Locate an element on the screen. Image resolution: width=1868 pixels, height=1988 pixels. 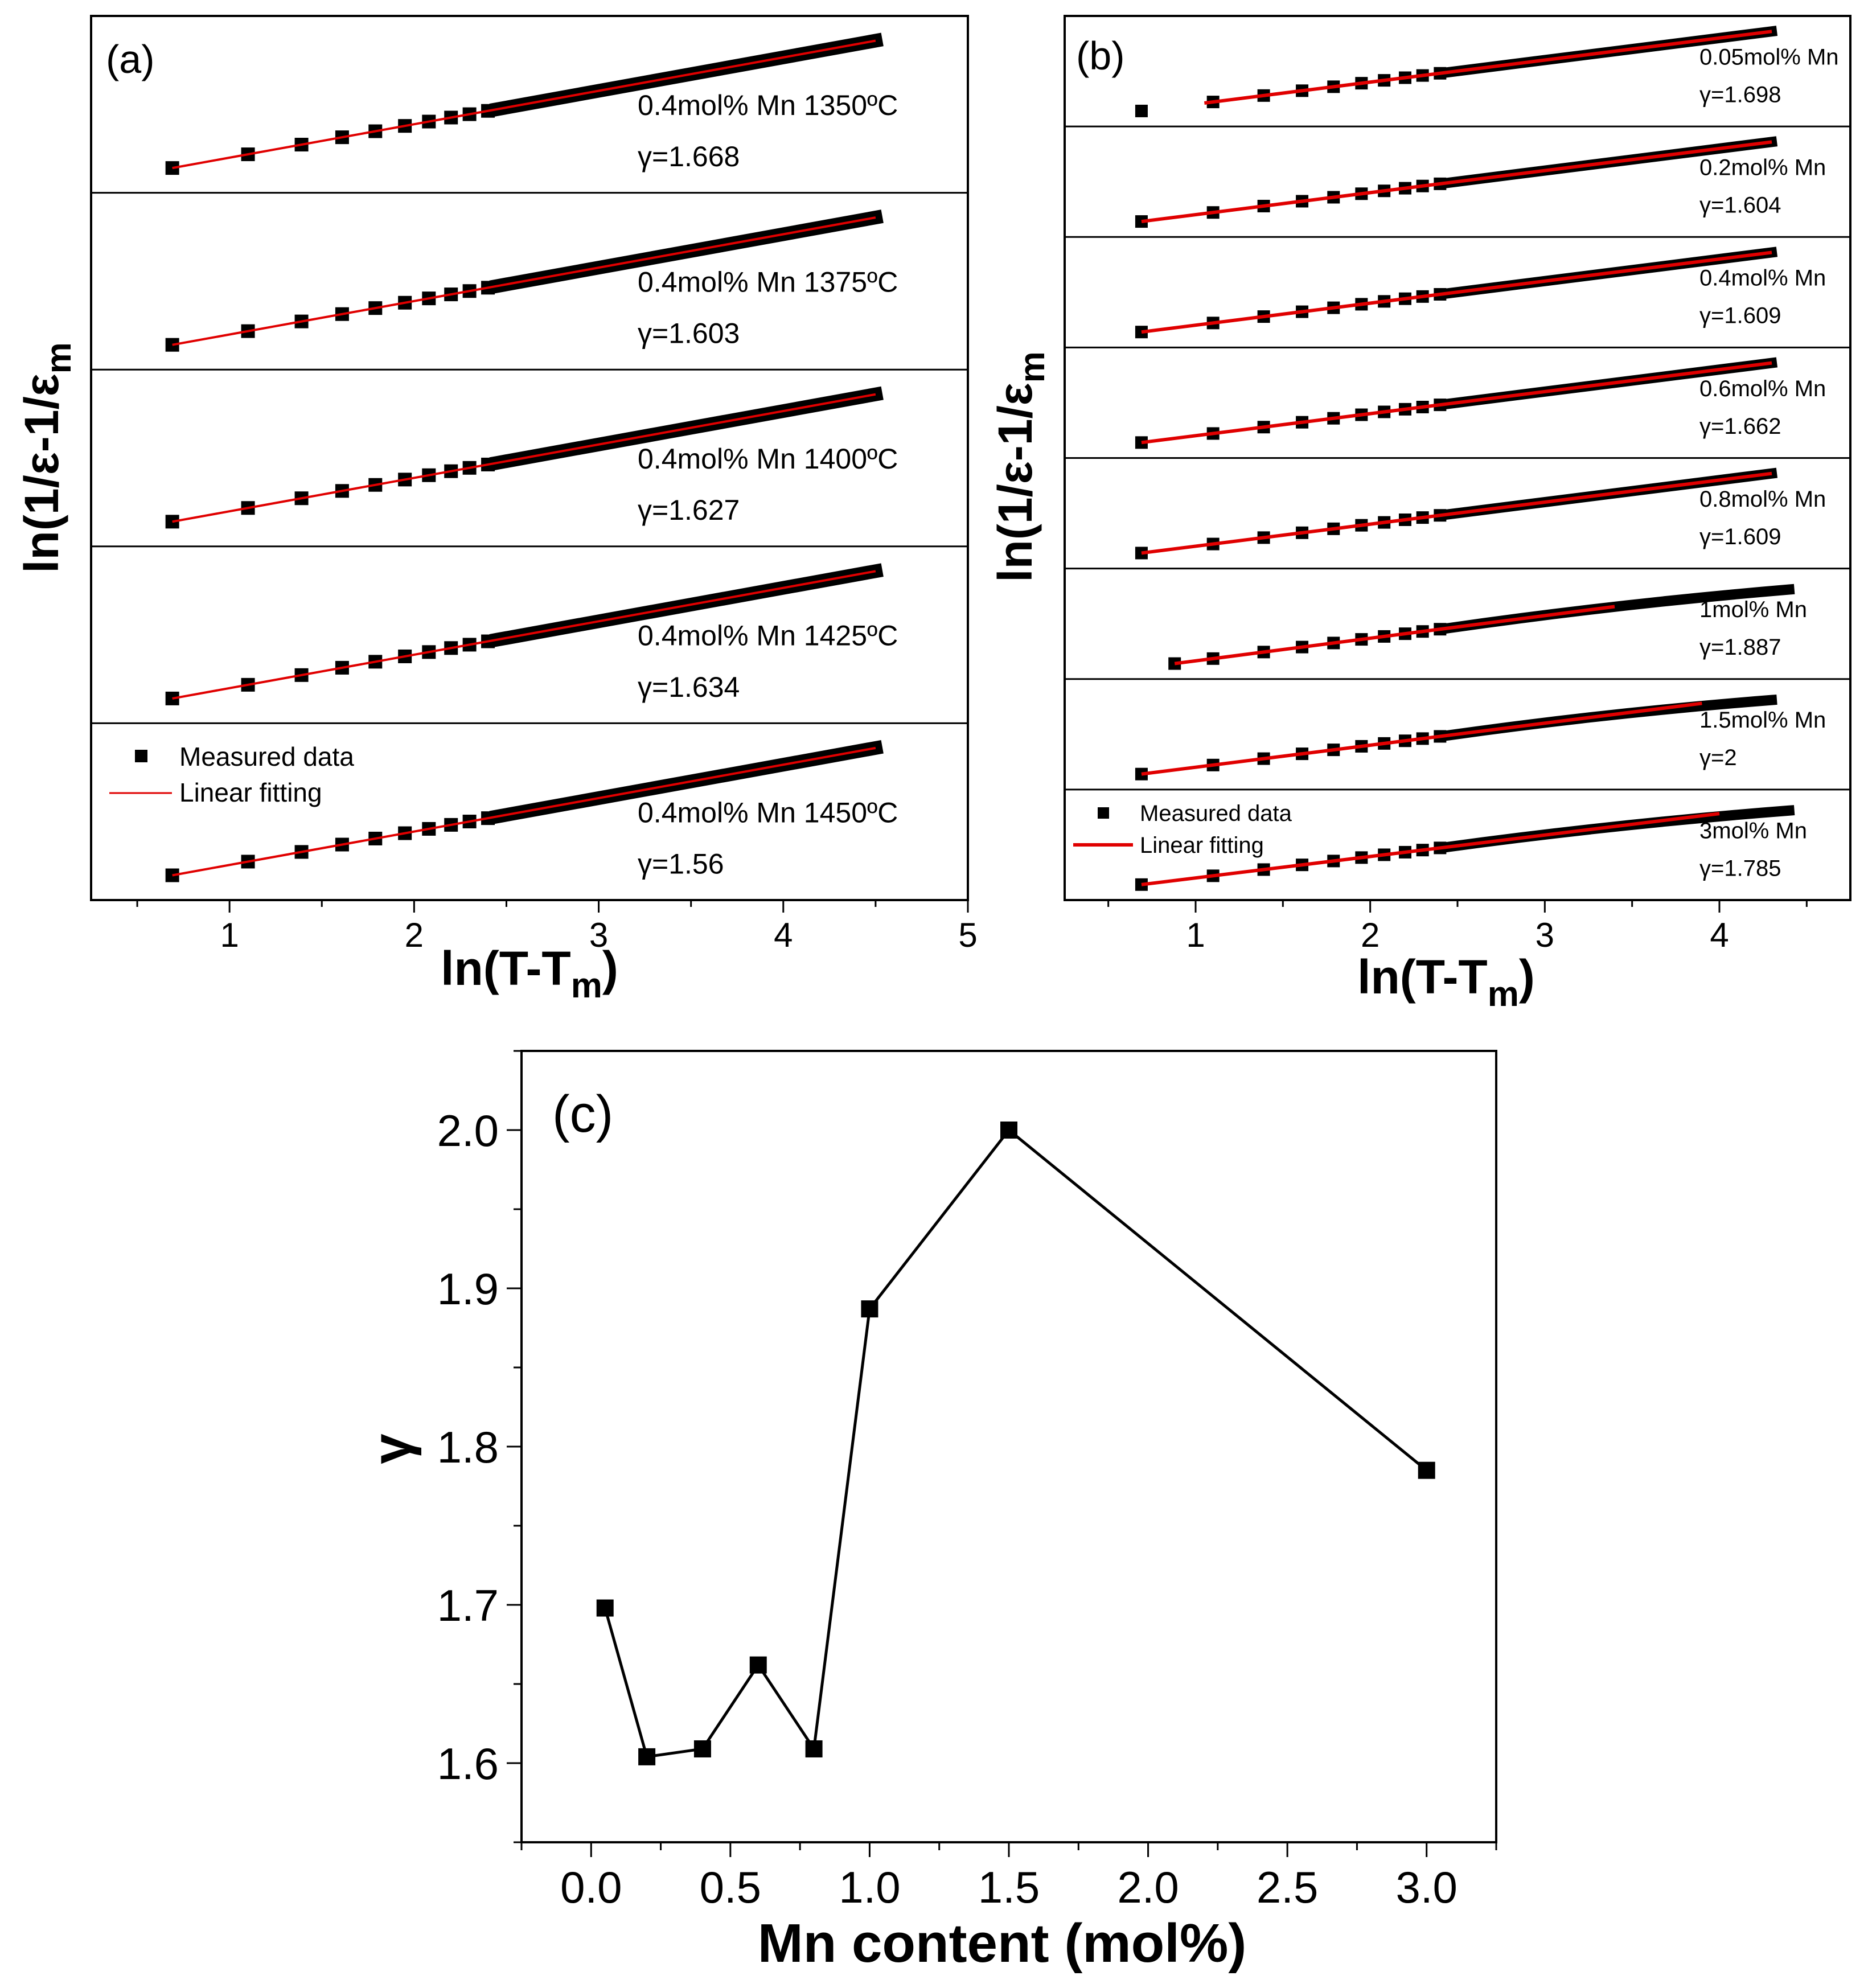
panel-a-y-axis-title: ln(1/ε-1/εm is located at coordinates (47, 457).